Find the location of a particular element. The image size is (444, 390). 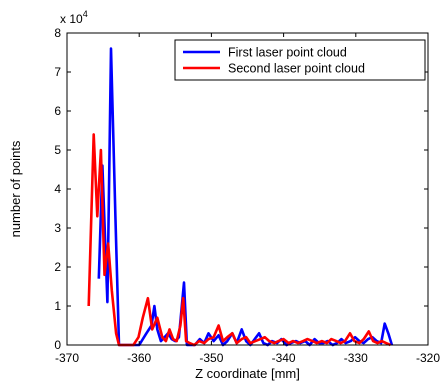

x-tick-label: -350 is located at coordinates (211, 358).